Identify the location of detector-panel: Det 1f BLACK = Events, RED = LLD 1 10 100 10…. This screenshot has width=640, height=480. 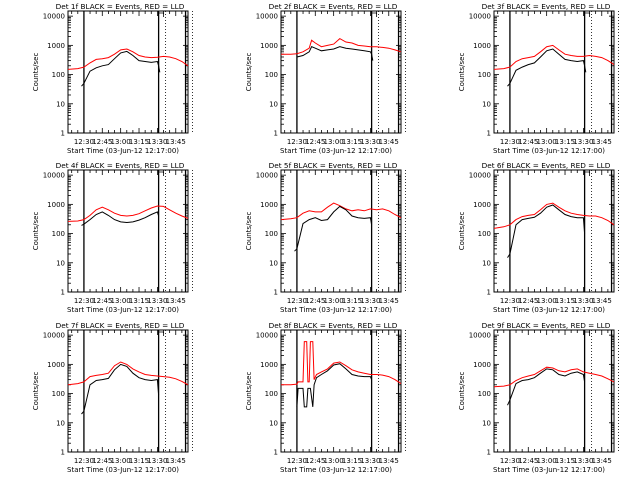
(112, 78).